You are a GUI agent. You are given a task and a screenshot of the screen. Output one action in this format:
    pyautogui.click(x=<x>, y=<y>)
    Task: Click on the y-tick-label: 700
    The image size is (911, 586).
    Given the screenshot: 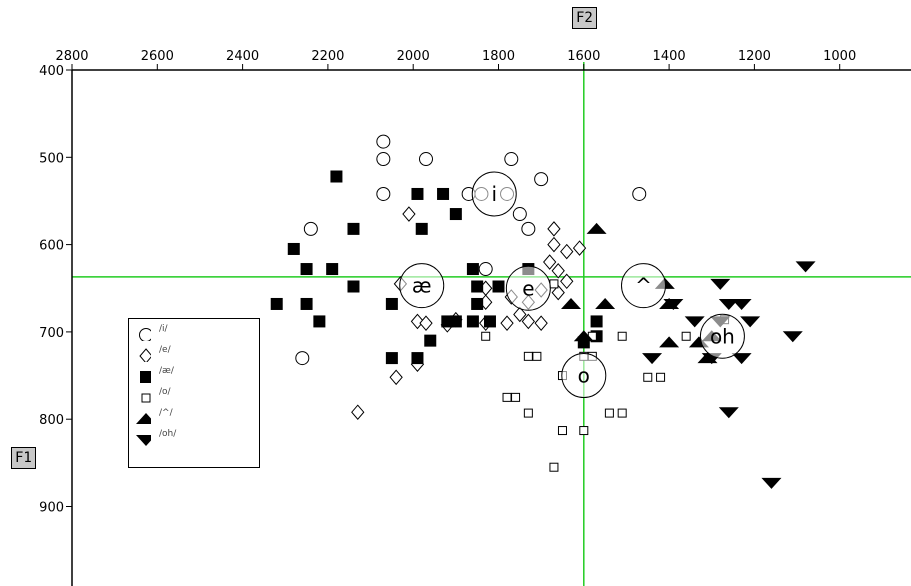 What is the action you would take?
    pyautogui.click(x=51, y=333)
    